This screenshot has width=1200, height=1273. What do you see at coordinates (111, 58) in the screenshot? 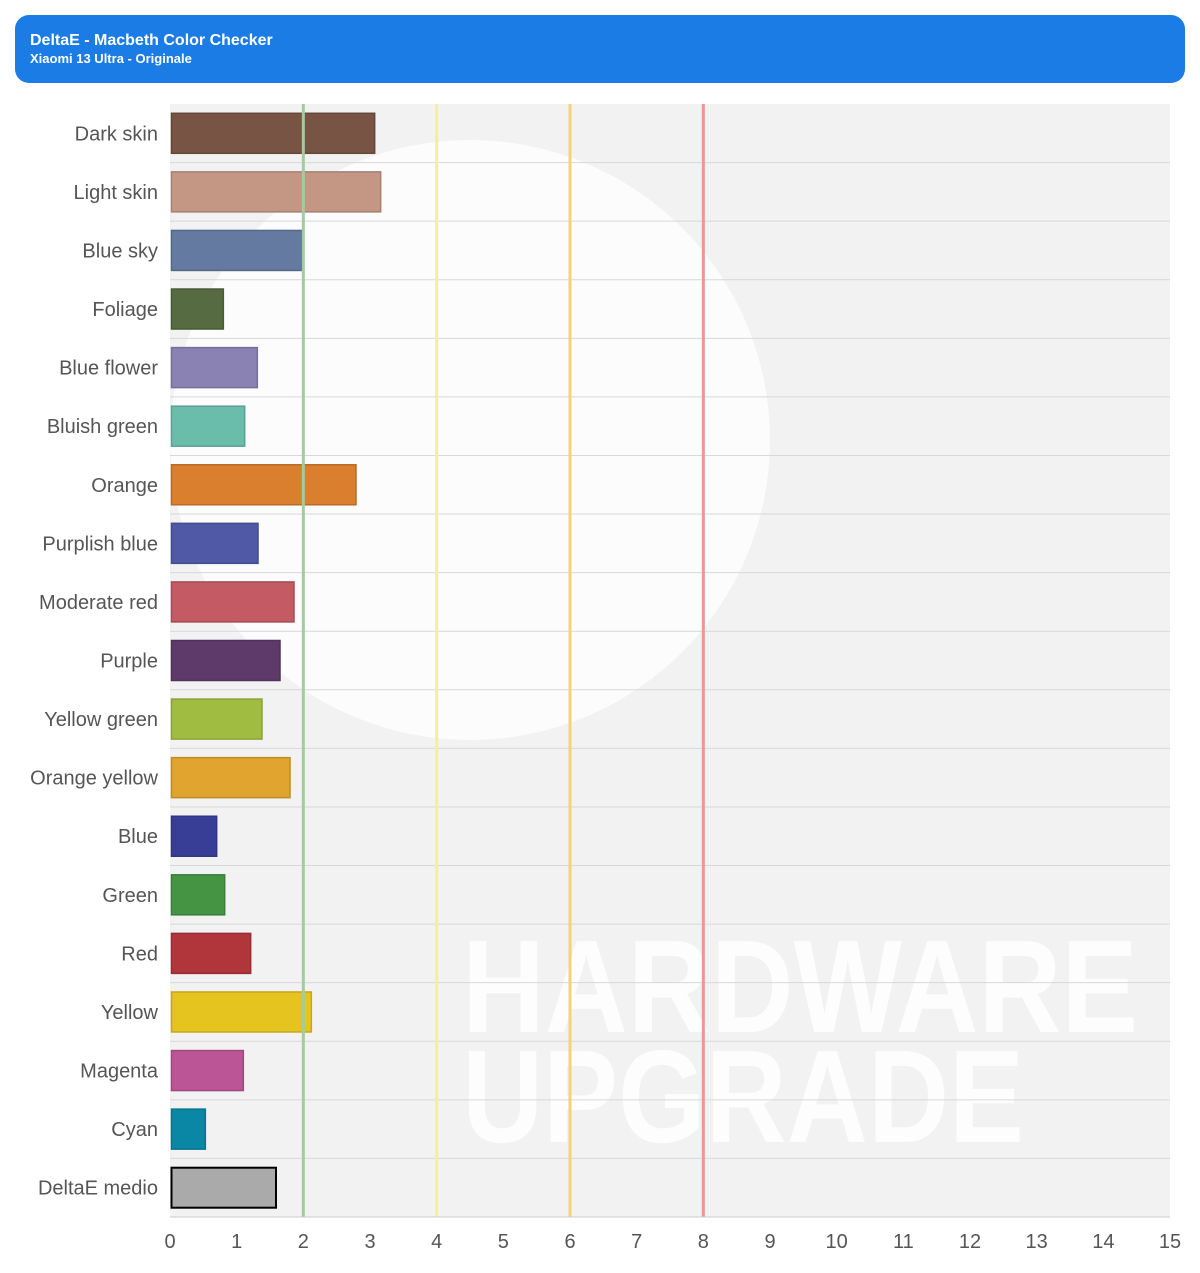
I see `chart-subtitle: Xiaomi 13 Ultra - Originale` at bounding box center [111, 58].